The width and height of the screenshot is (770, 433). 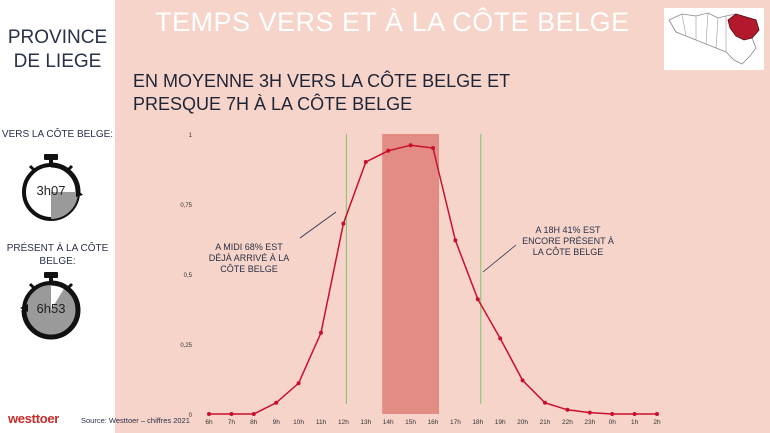 I want to click on source-note: Source: Westtoer – chiffres 2021, so click(x=135, y=420).